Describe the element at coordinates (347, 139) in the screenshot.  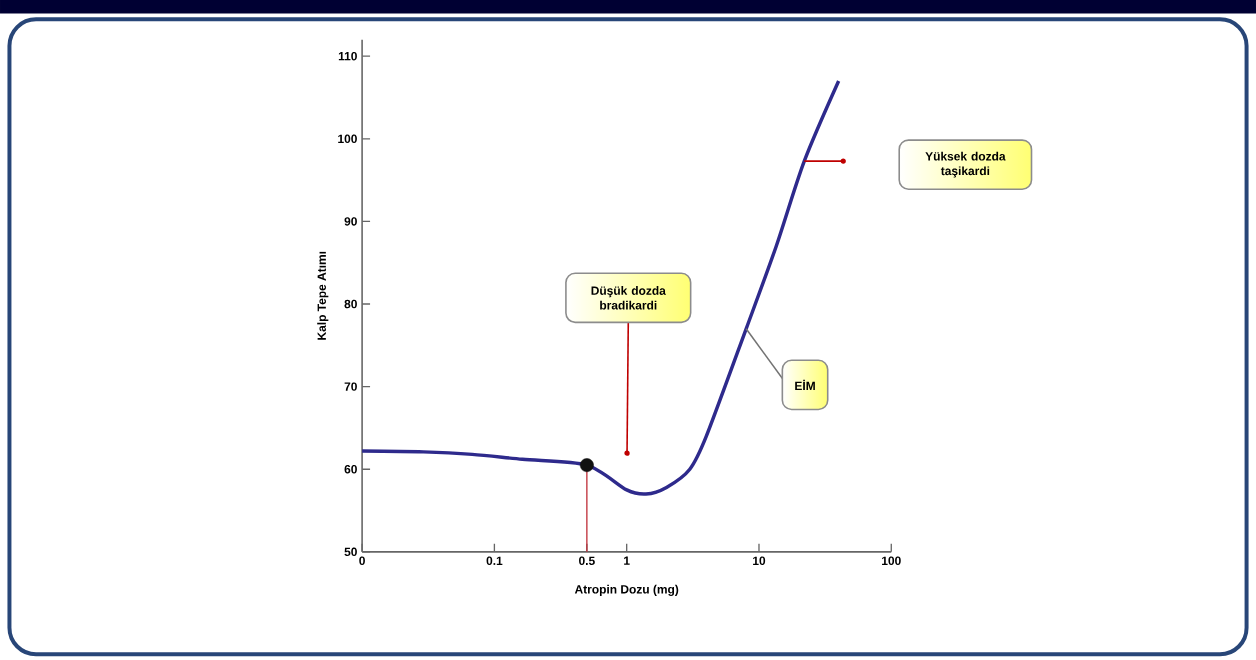
I see `y-tick-label: 100` at that location.